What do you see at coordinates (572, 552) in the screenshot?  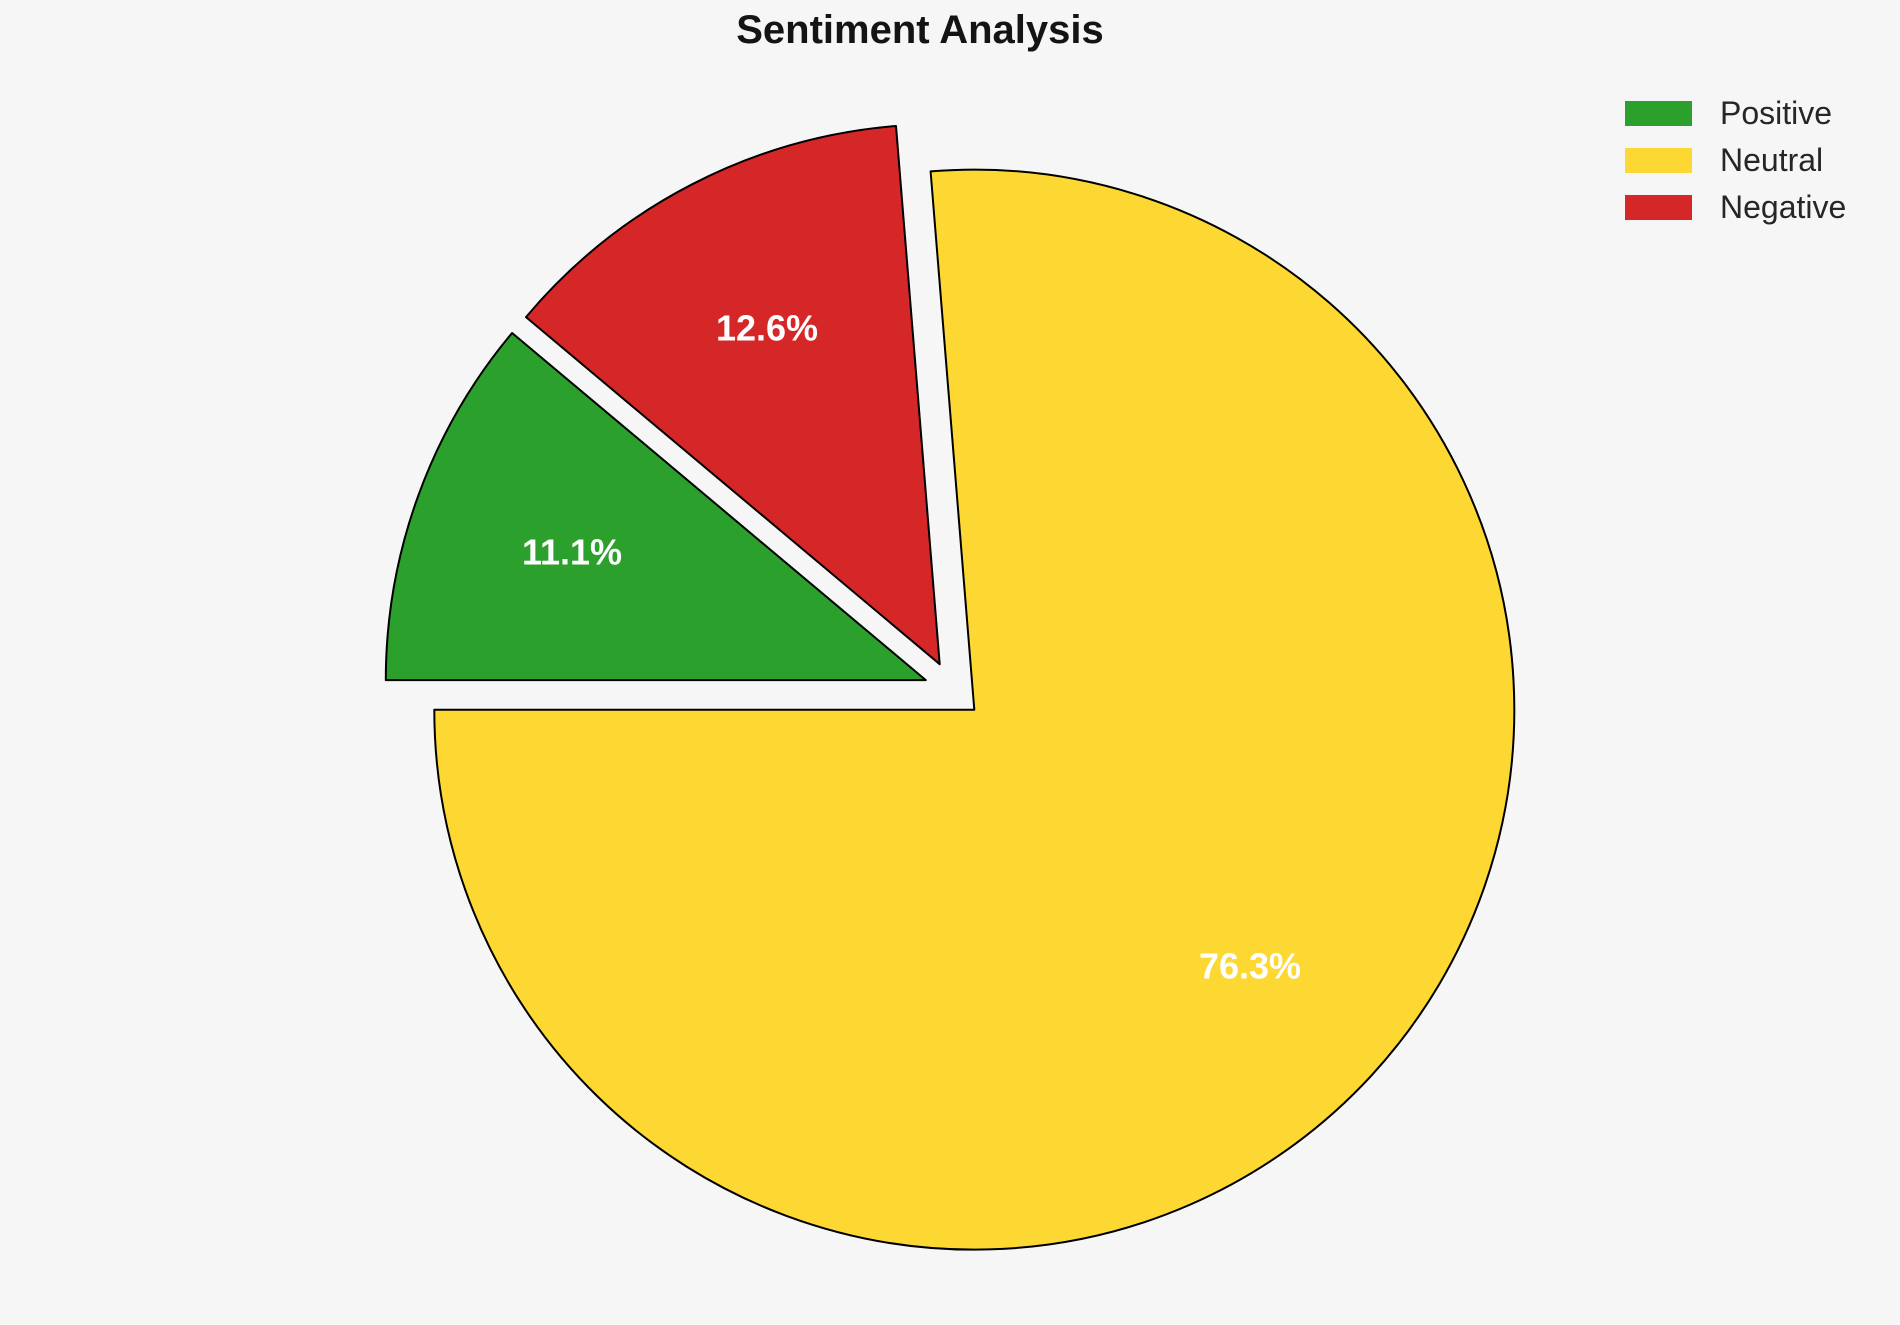 I see `pct-label-positive: 11.1%` at bounding box center [572, 552].